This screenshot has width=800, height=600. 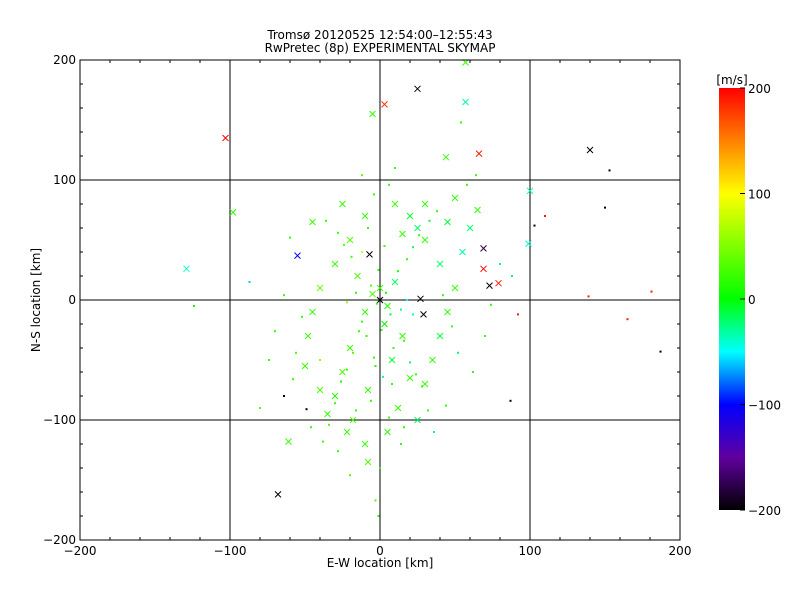 I want to click on colorbar-tick-label: 100, so click(x=759, y=195).